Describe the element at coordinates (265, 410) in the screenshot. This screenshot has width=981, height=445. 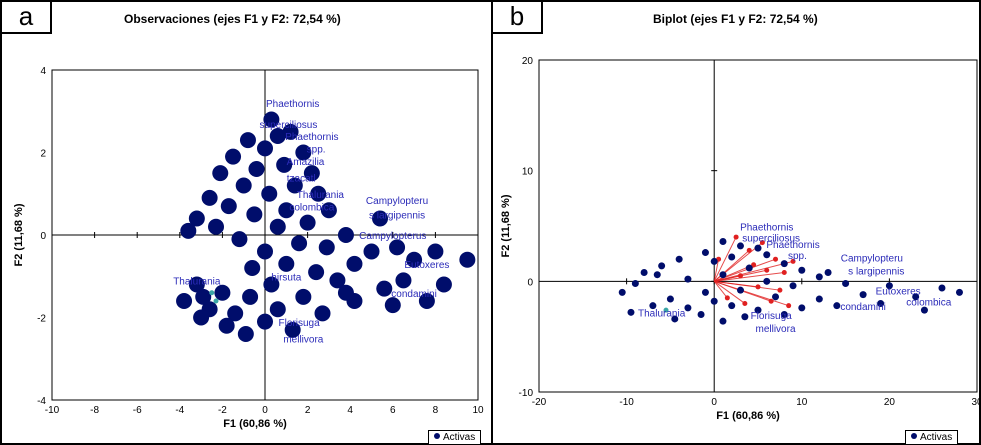
I see `x-tick-label: 0` at that location.